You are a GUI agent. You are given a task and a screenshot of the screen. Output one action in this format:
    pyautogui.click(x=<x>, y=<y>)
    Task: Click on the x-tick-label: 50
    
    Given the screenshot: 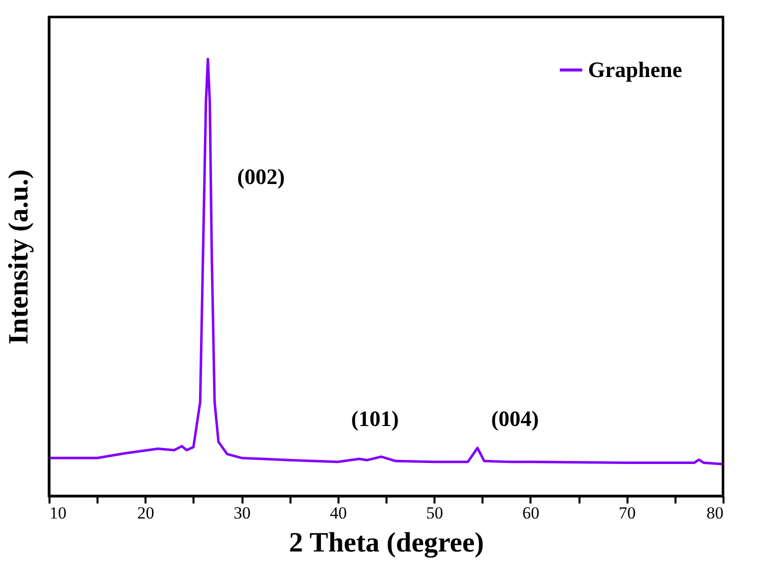 What is the action you would take?
    pyautogui.click(x=435, y=513)
    